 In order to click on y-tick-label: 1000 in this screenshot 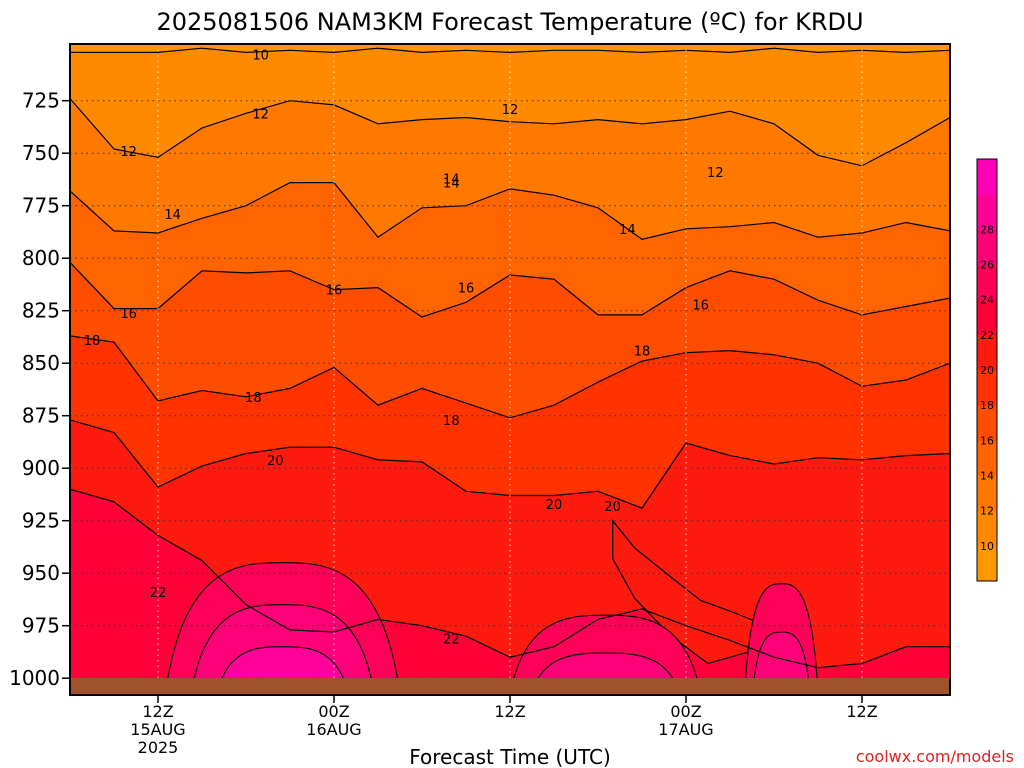, I will do `click(34, 678)`.